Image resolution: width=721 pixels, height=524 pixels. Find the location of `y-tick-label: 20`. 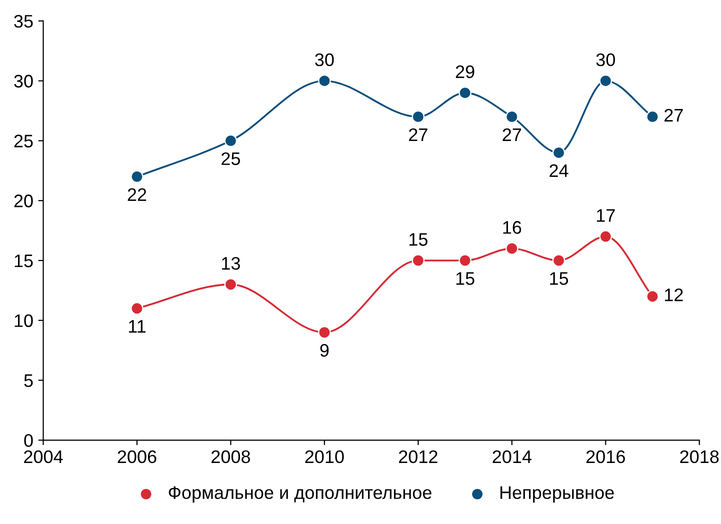

y-tick-label: 20 is located at coordinates (23, 201).